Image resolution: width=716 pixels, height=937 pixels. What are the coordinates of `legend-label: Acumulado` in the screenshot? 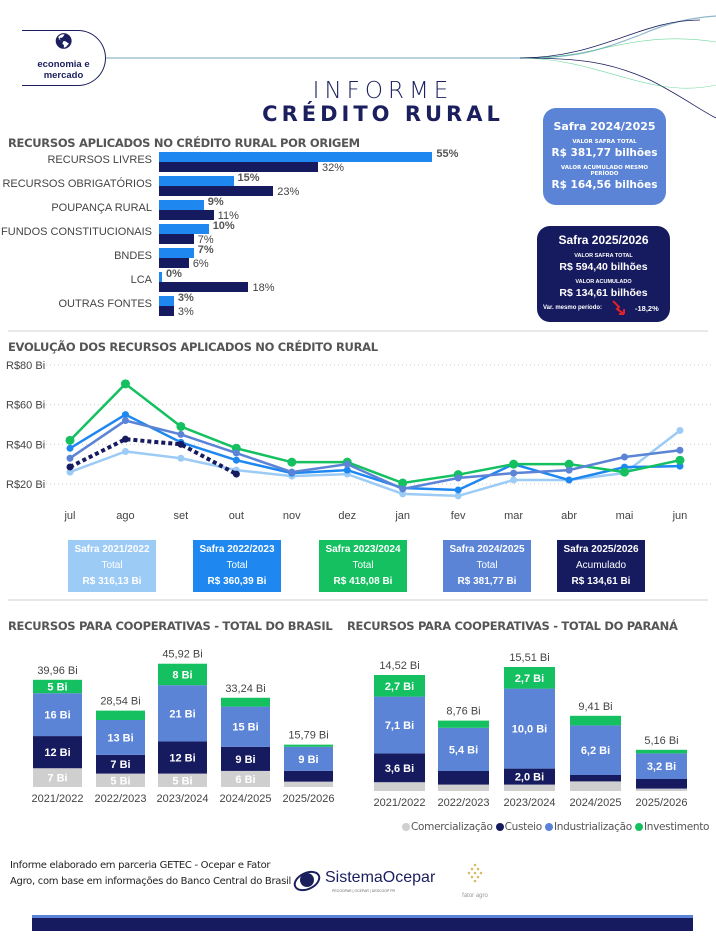 It's located at (601, 565).